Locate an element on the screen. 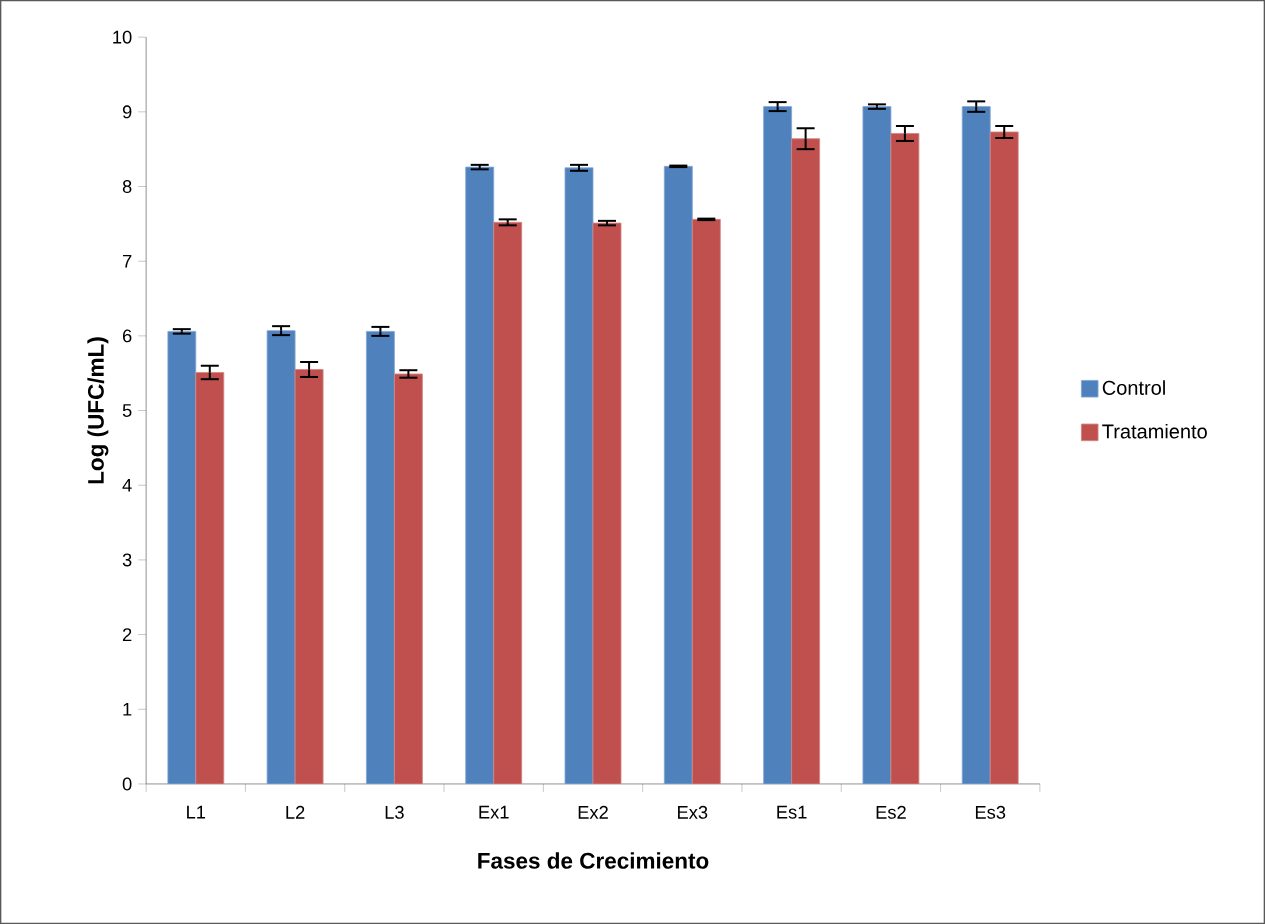 This screenshot has width=1265, height=924. x-tick-label: L1 is located at coordinates (196, 812).